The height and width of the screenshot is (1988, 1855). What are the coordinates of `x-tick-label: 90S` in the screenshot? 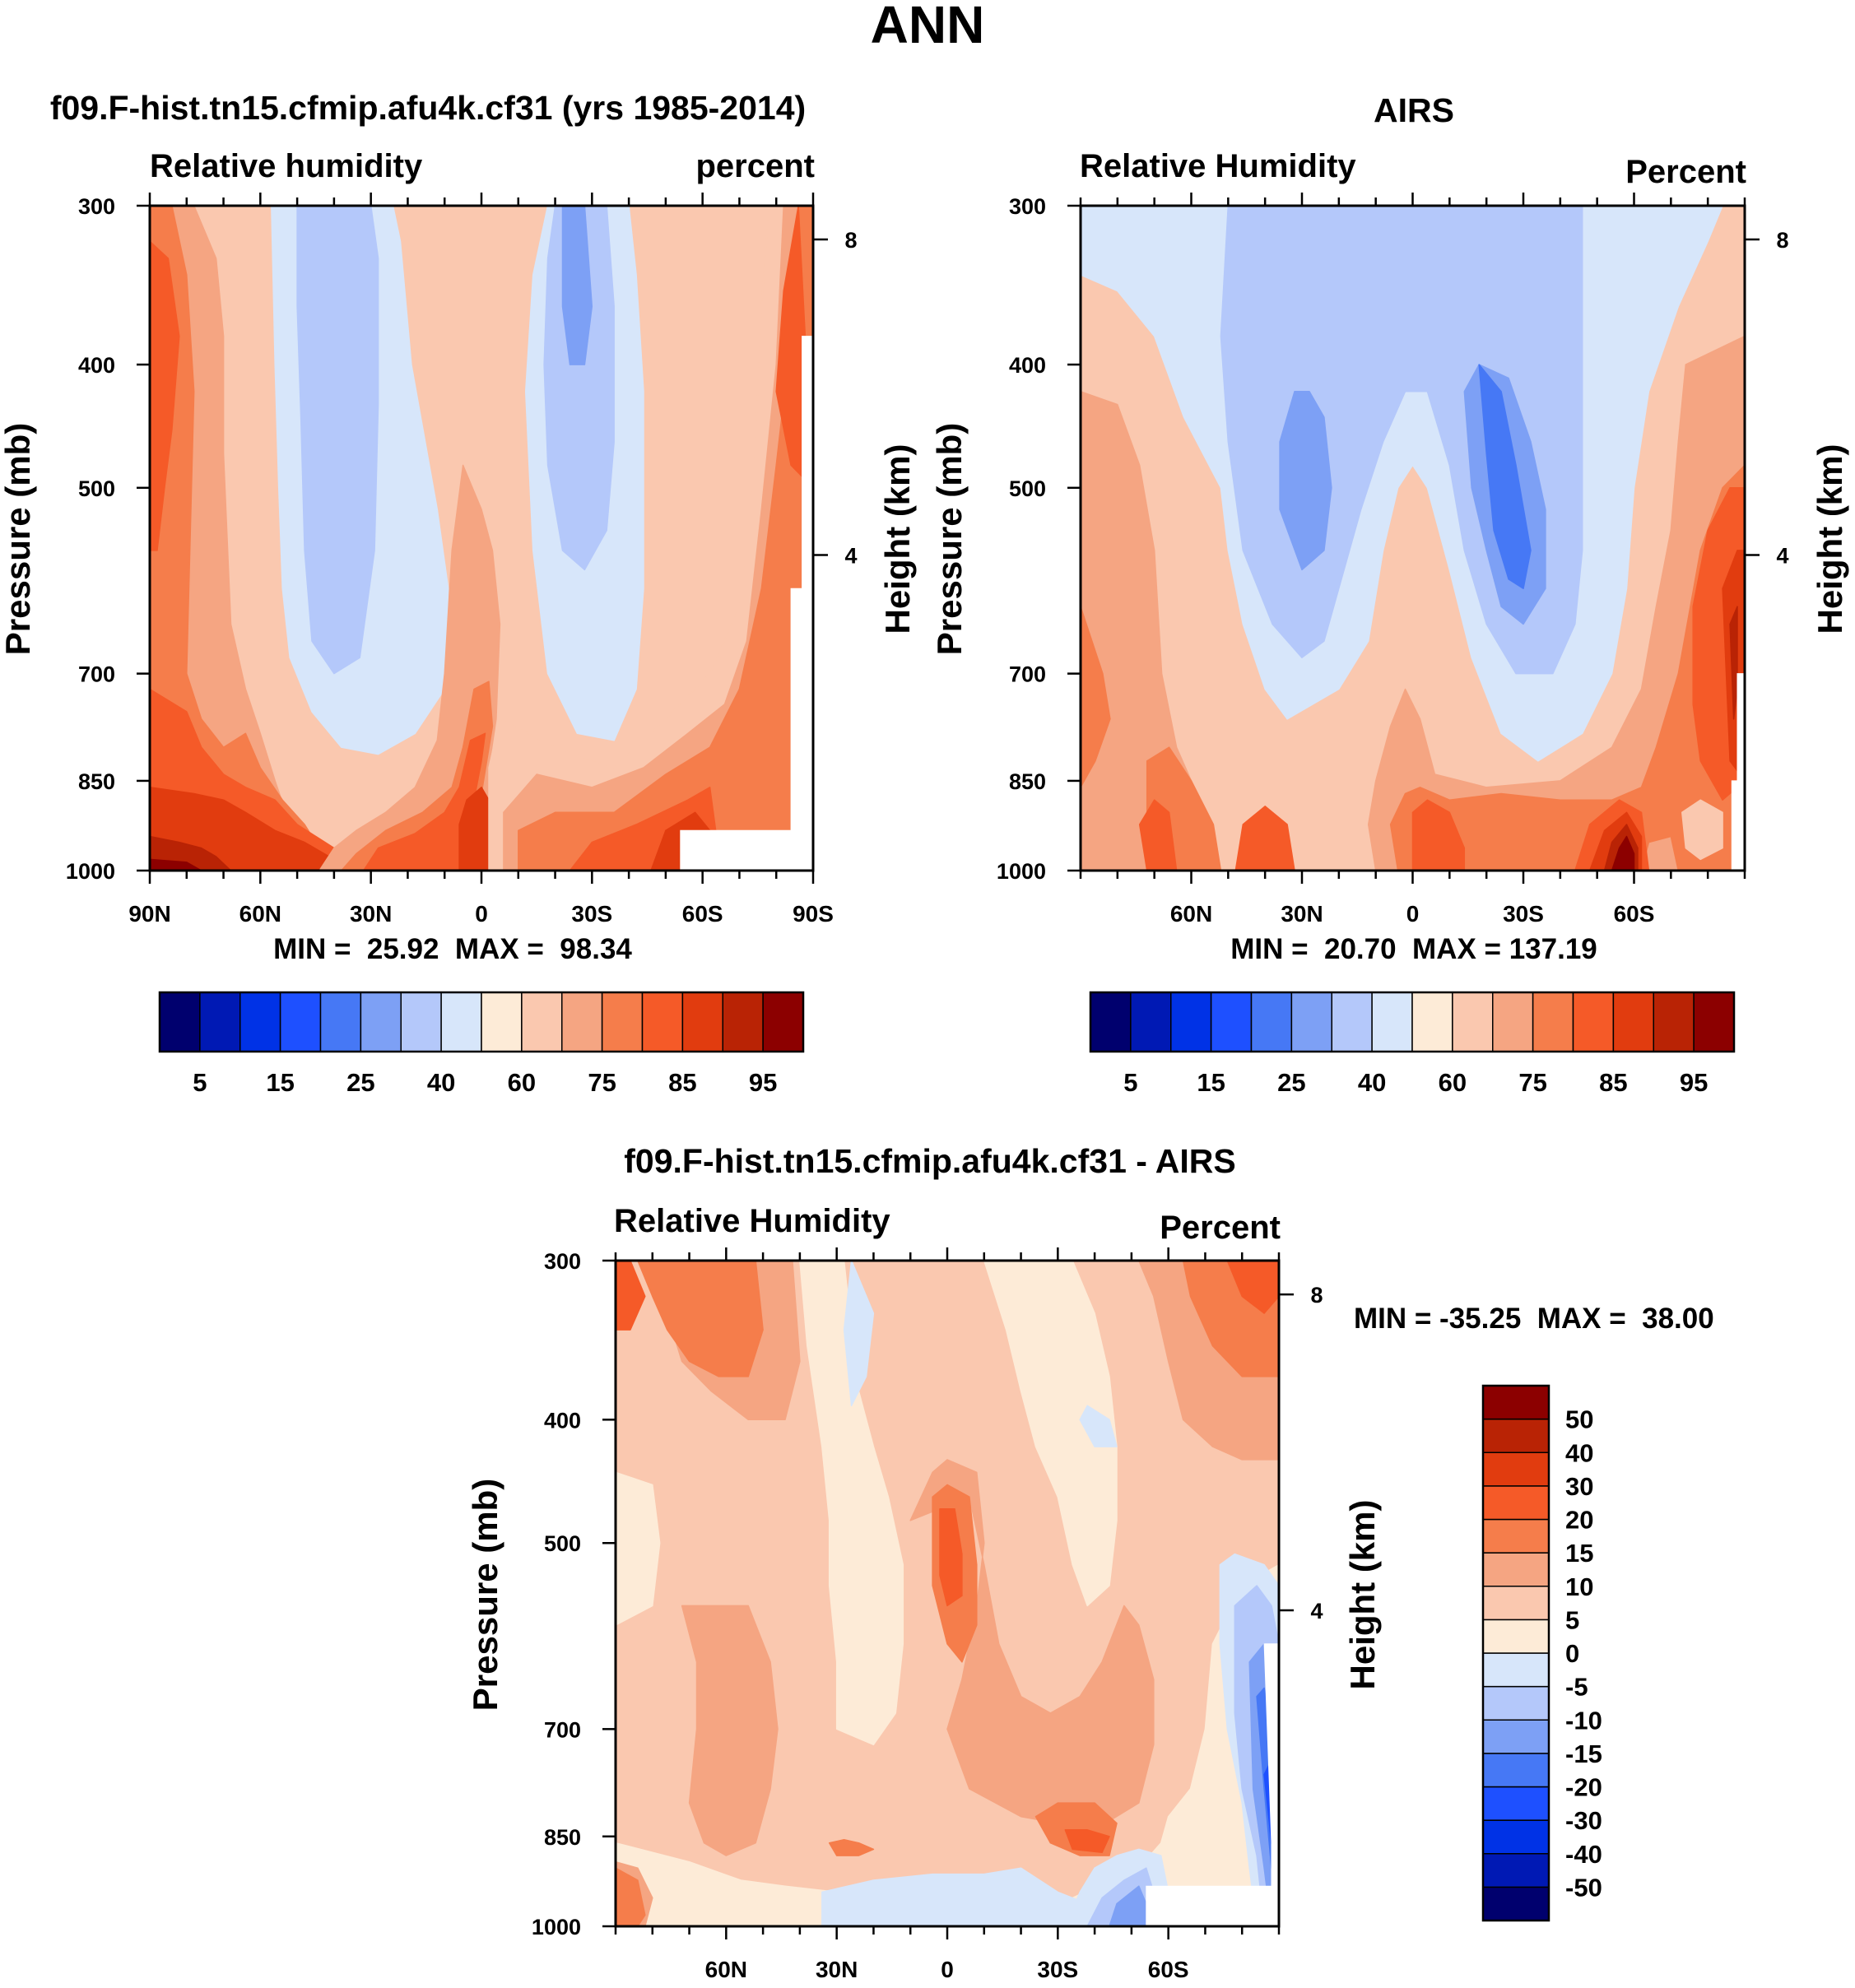 It's located at (813, 914).